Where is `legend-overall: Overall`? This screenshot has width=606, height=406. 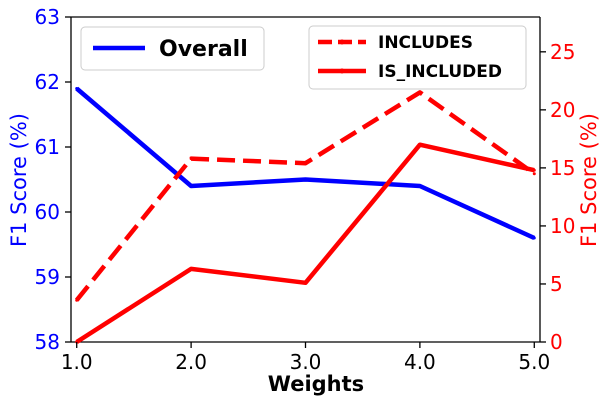
legend-overall: Overall is located at coordinates (172, 48).